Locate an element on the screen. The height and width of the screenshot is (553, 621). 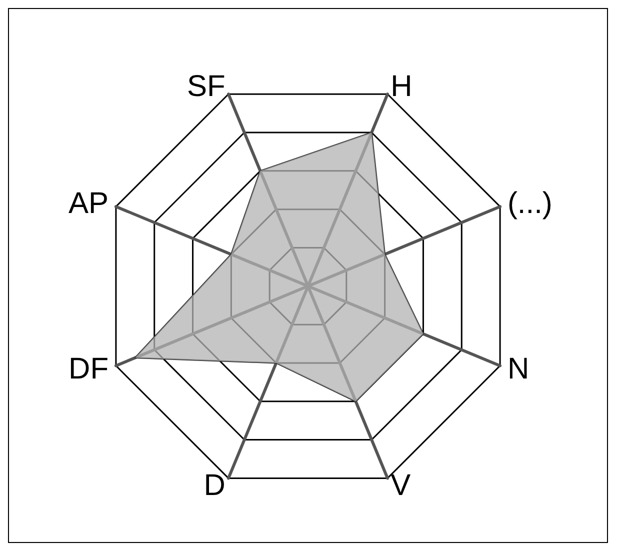
spoke-label: (...) is located at coordinates (529, 203).